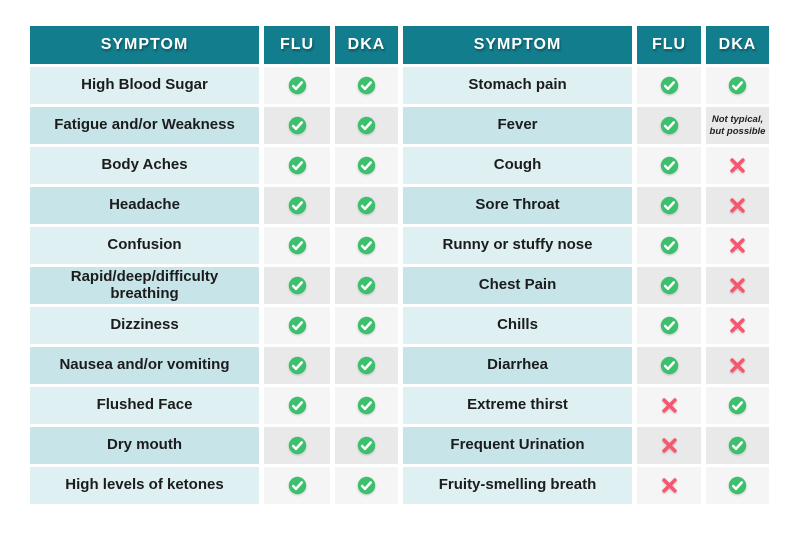 This screenshot has height=533, width=800. Describe the element at coordinates (517, 165) in the screenshot. I see `symptom-cell: Cough` at that location.